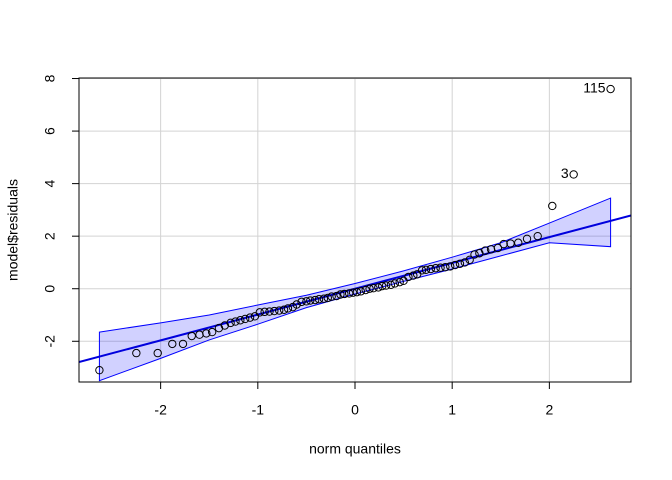 Image resolution: width=672 pixels, height=480 pixels. What do you see at coordinates (50, 131) in the screenshot?
I see `y-tick-label: 6` at bounding box center [50, 131].